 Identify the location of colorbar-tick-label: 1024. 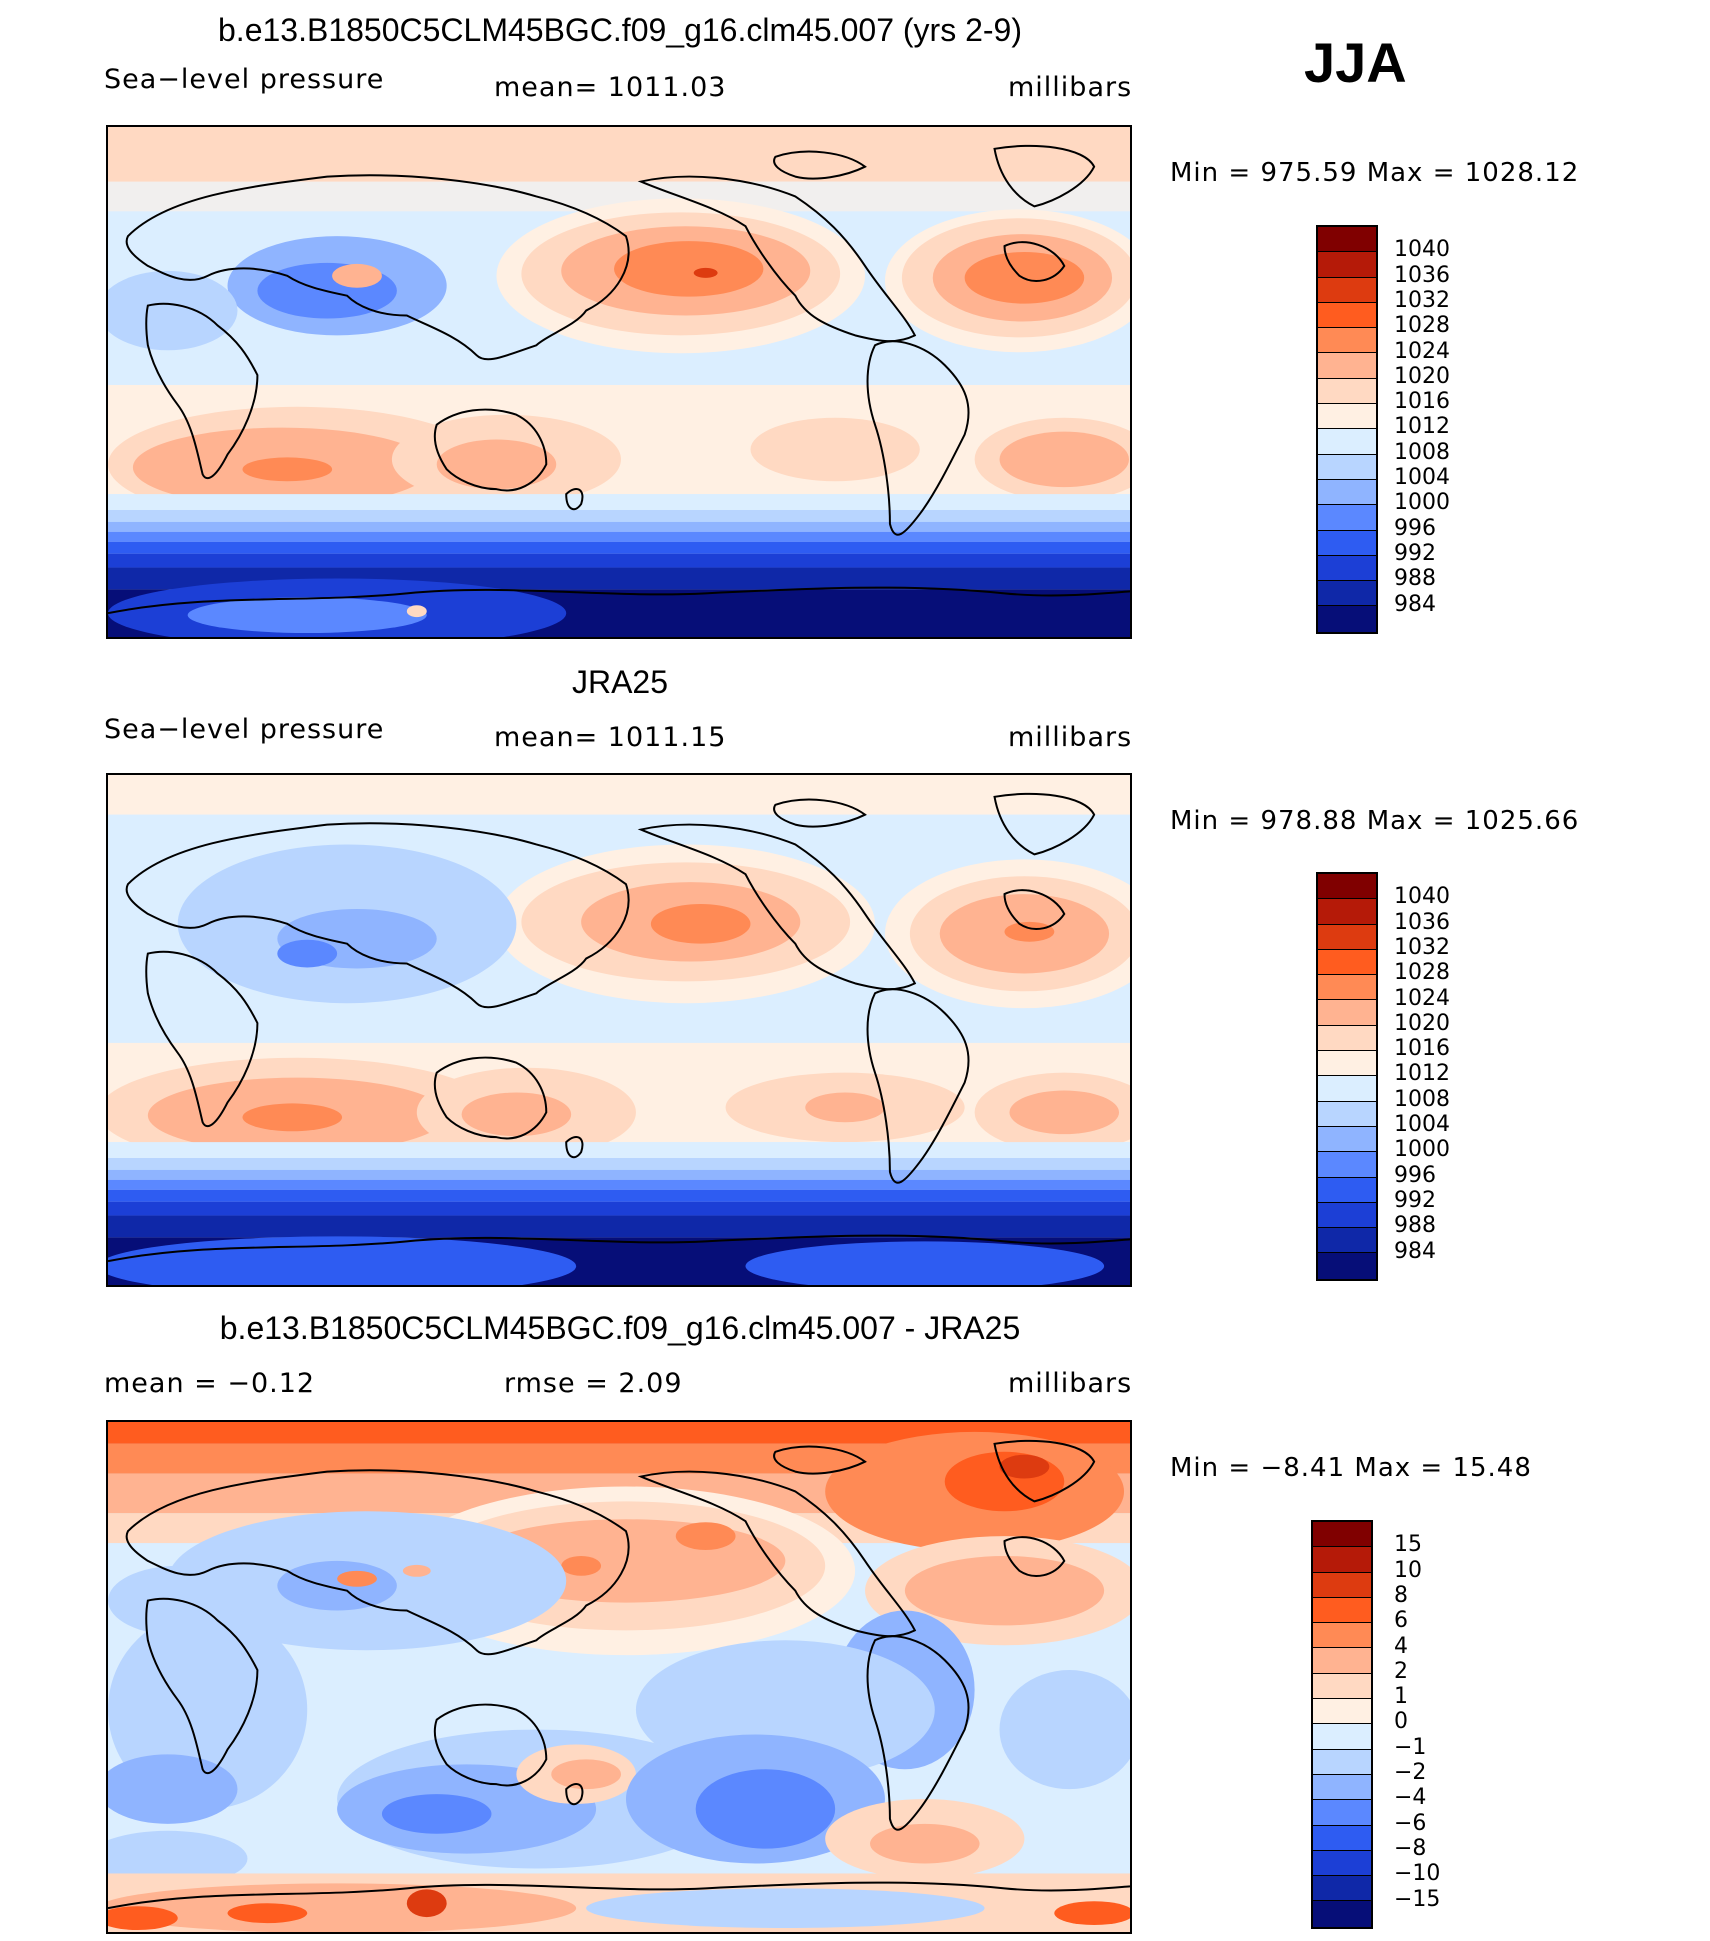
(1422, 998).